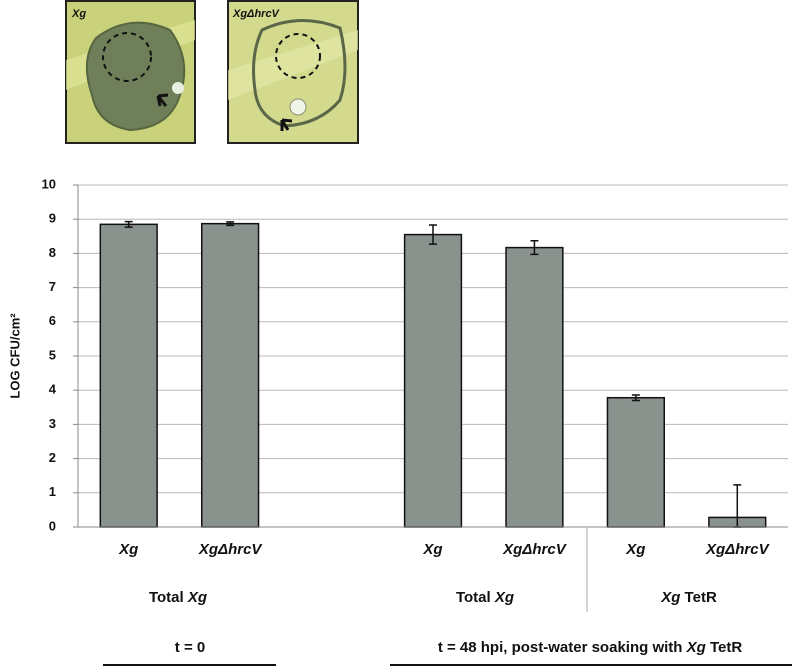  Describe the element at coordinates (14, 356) in the screenshot. I see `y-axis-label: LOG CFU/cm²` at that location.